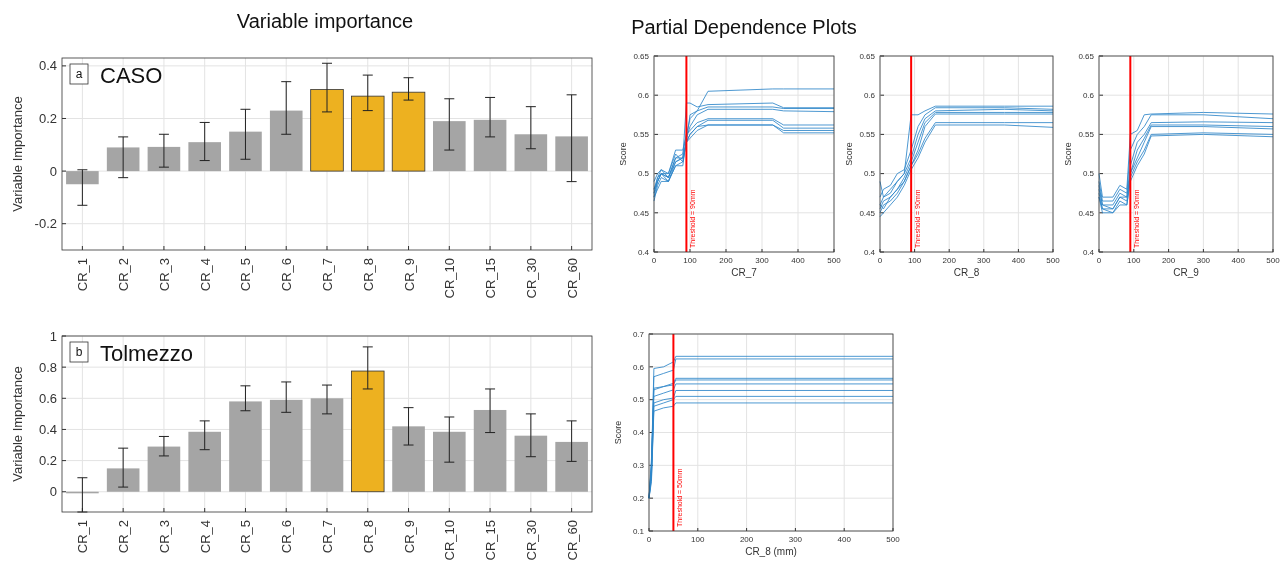 Image resolution: width=1285 pixels, height=576 pixels. Describe the element at coordinates (53, 336) in the screenshot. I see `y-tick-label: 1` at that location.